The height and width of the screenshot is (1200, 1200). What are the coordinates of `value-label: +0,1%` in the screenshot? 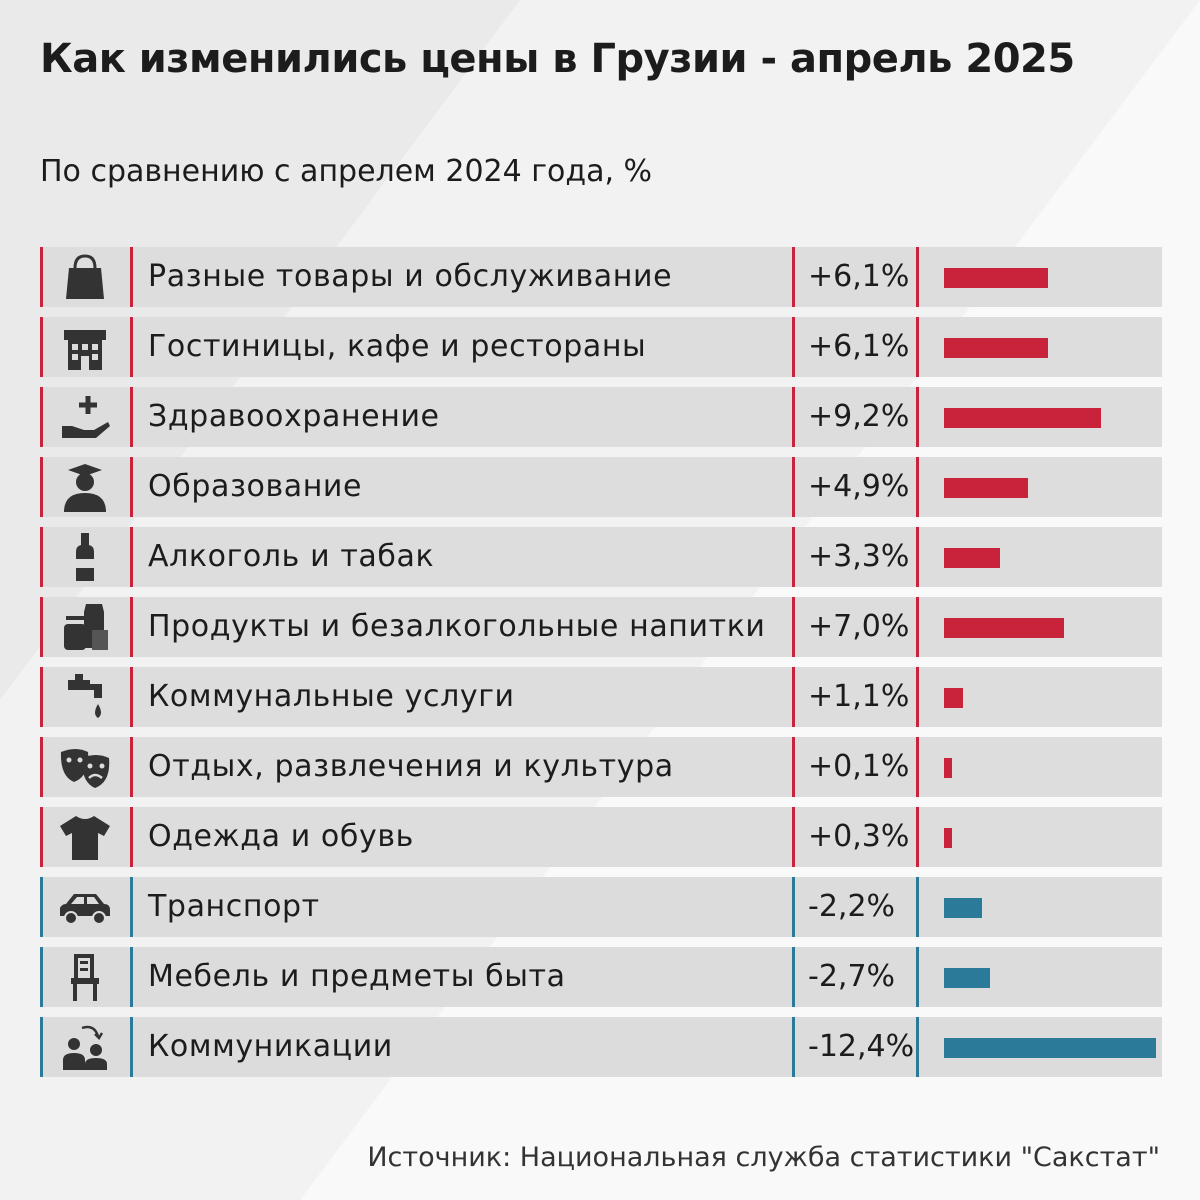 It's located at (859, 766).